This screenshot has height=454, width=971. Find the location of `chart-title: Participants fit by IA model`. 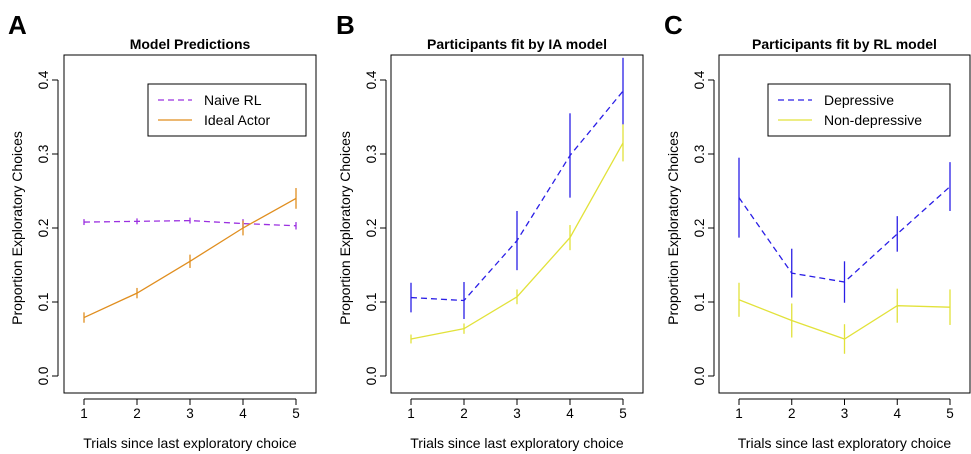

chart-title: Participants fit by IA model is located at coordinates (517, 44).